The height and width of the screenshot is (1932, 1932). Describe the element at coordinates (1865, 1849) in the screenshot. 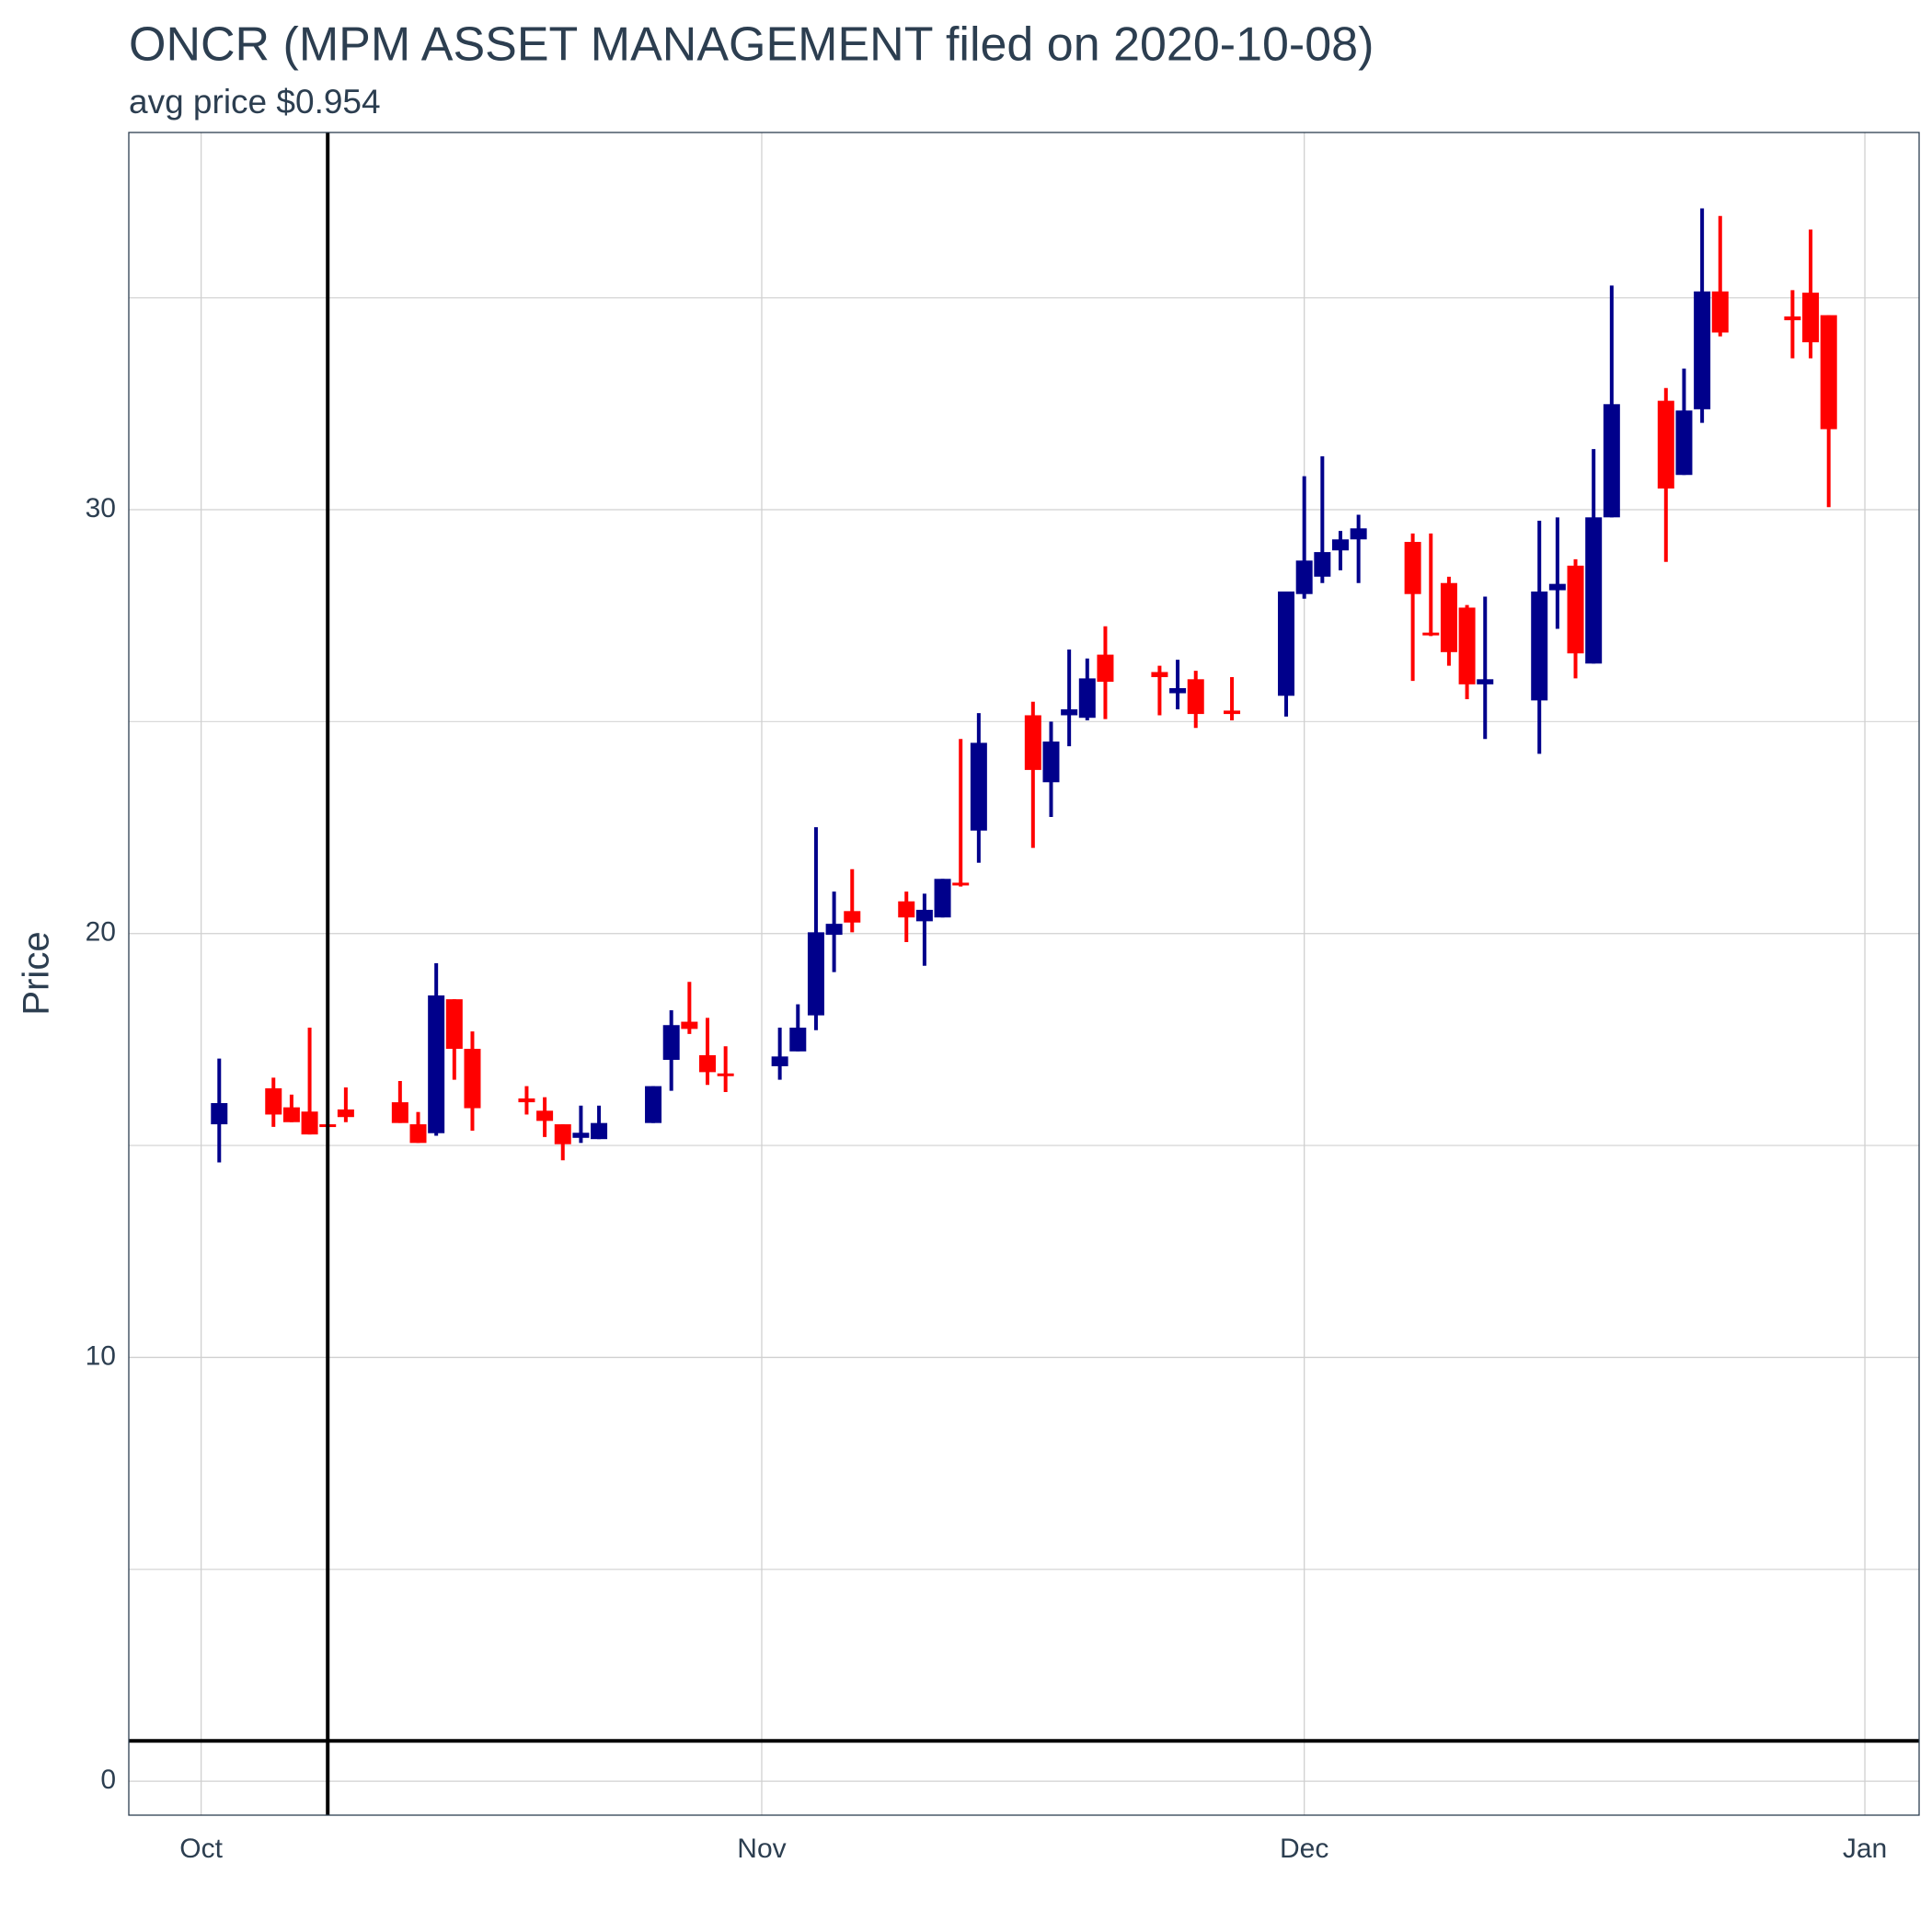

I see `x-tick-label: Jan` at that location.